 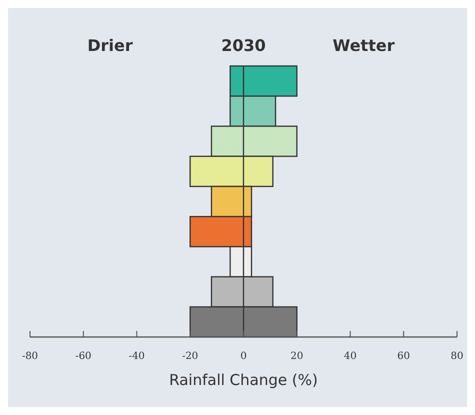 I want to click on x-tick-label: -40, so click(x=136, y=356).